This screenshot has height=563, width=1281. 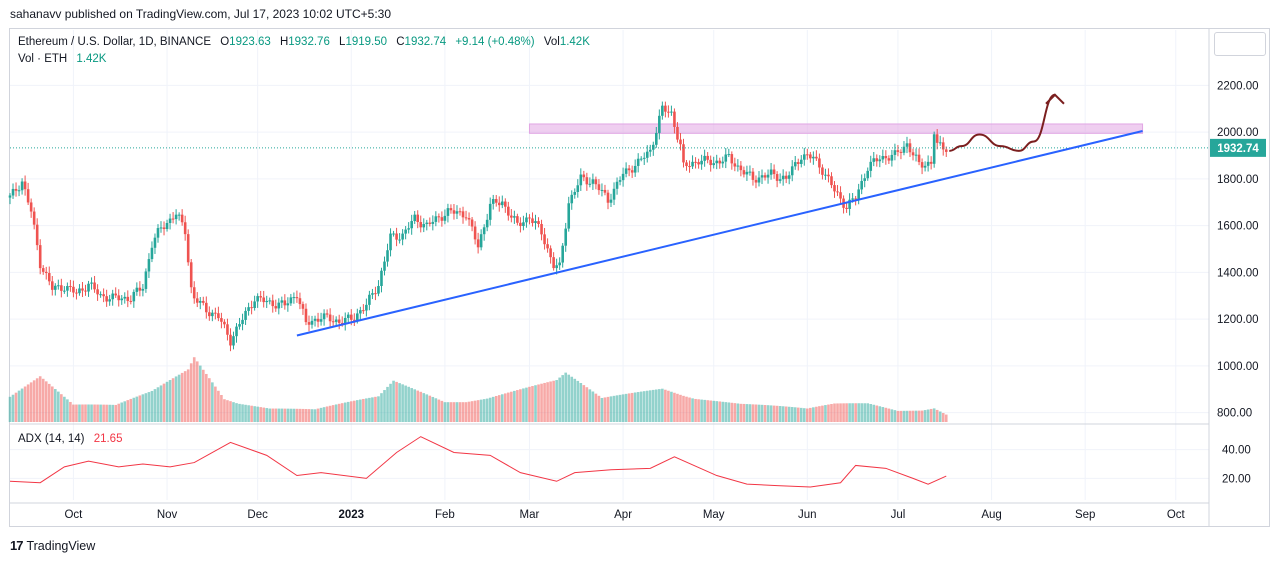 I want to click on time-tick-label: Apr, so click(x=623, y=515).